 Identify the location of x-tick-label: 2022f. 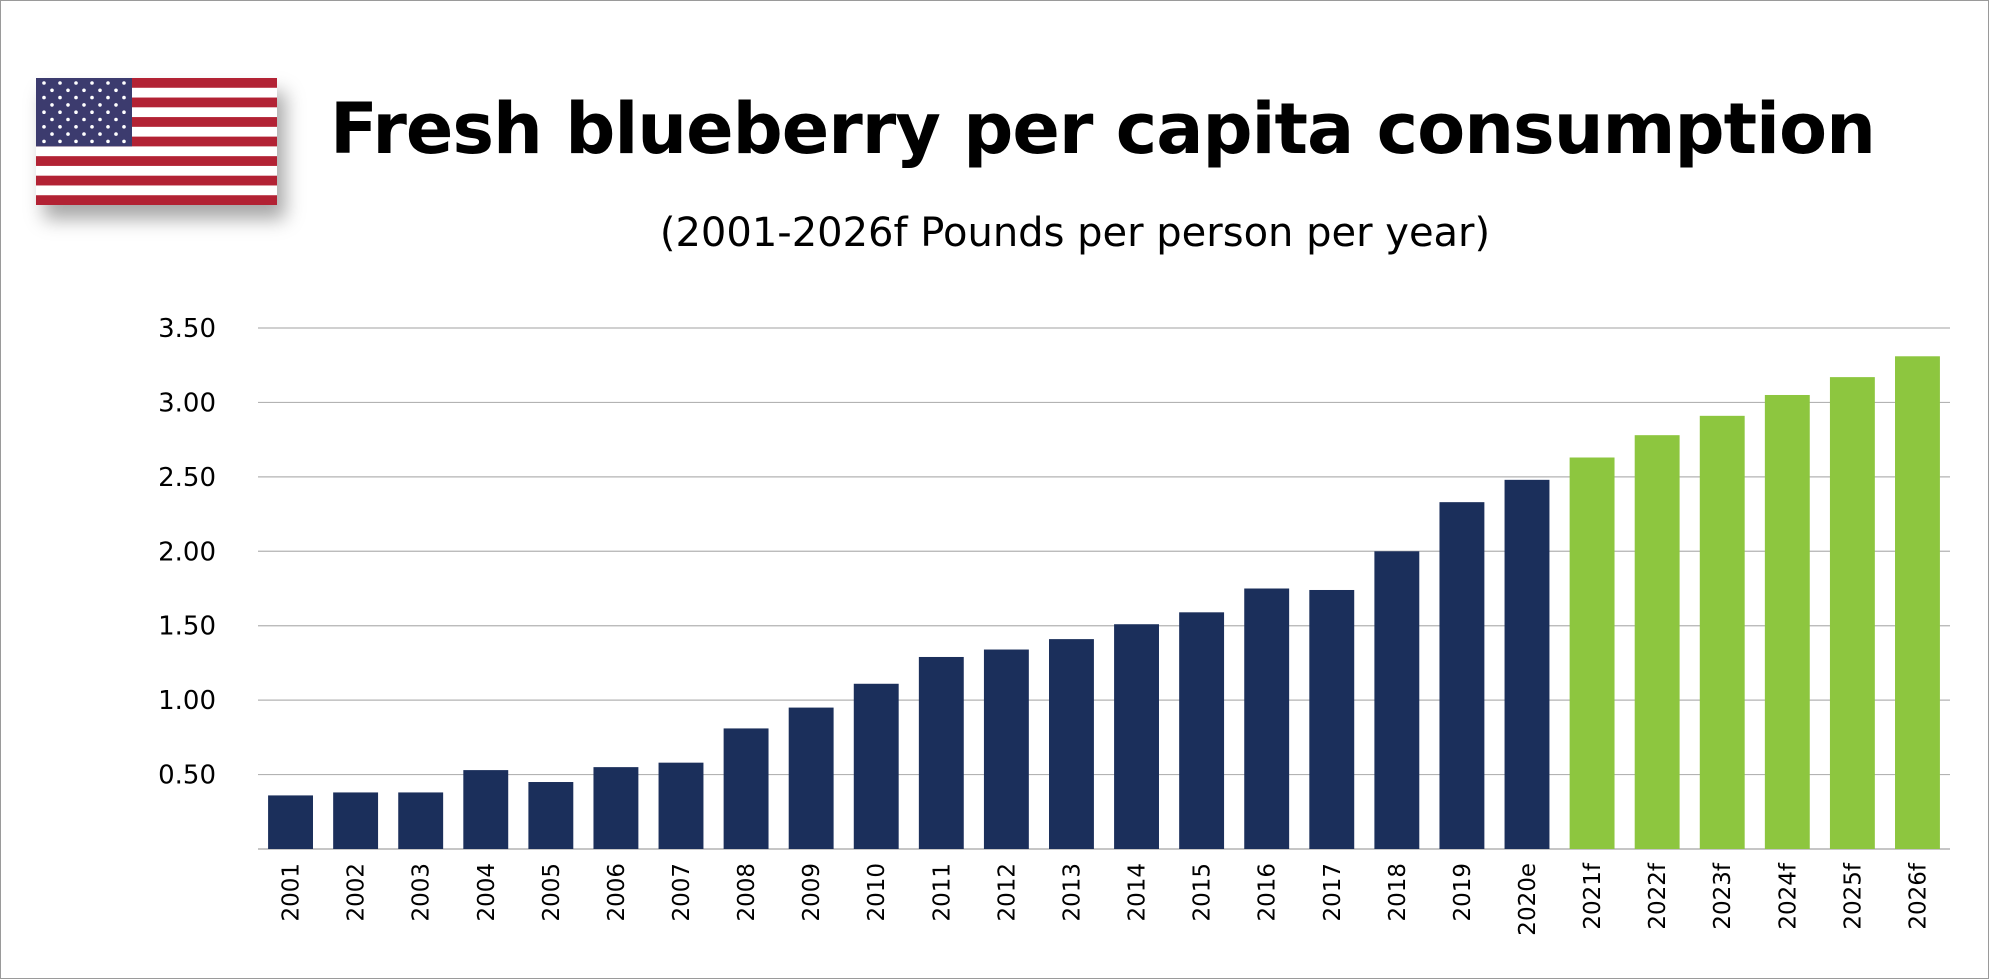
(1658, 896).